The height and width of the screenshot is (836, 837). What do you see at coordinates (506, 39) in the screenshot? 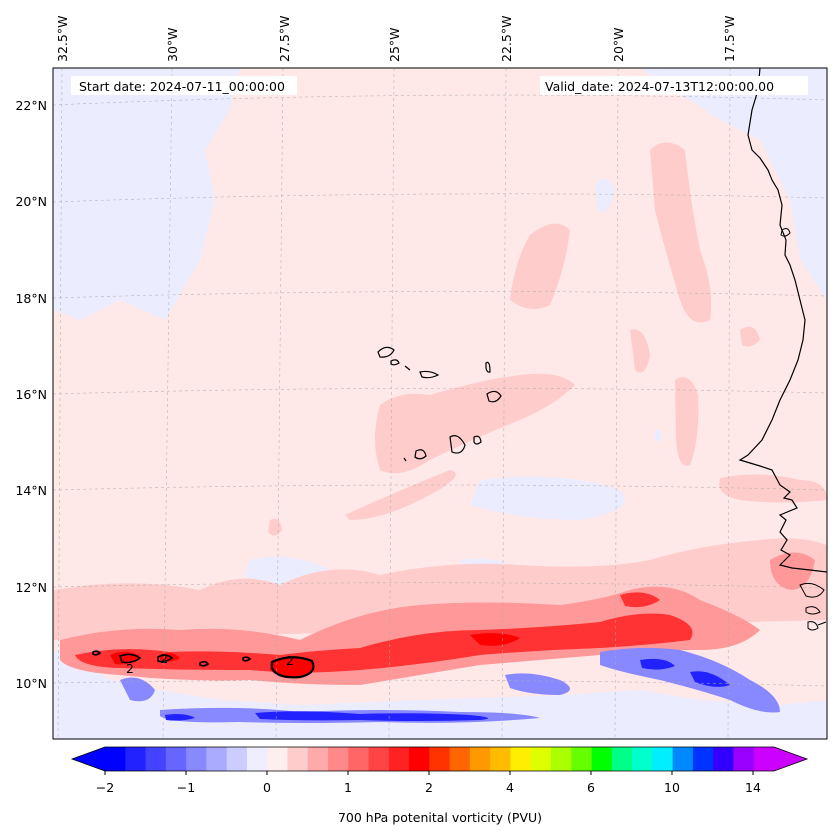
I see `lon-label: 22.5°W` at bounding box center [506, 39].